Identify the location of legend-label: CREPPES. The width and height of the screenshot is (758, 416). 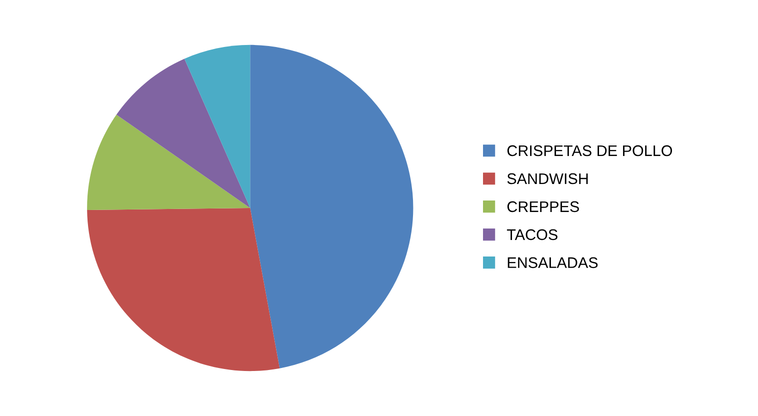
(543, 206).